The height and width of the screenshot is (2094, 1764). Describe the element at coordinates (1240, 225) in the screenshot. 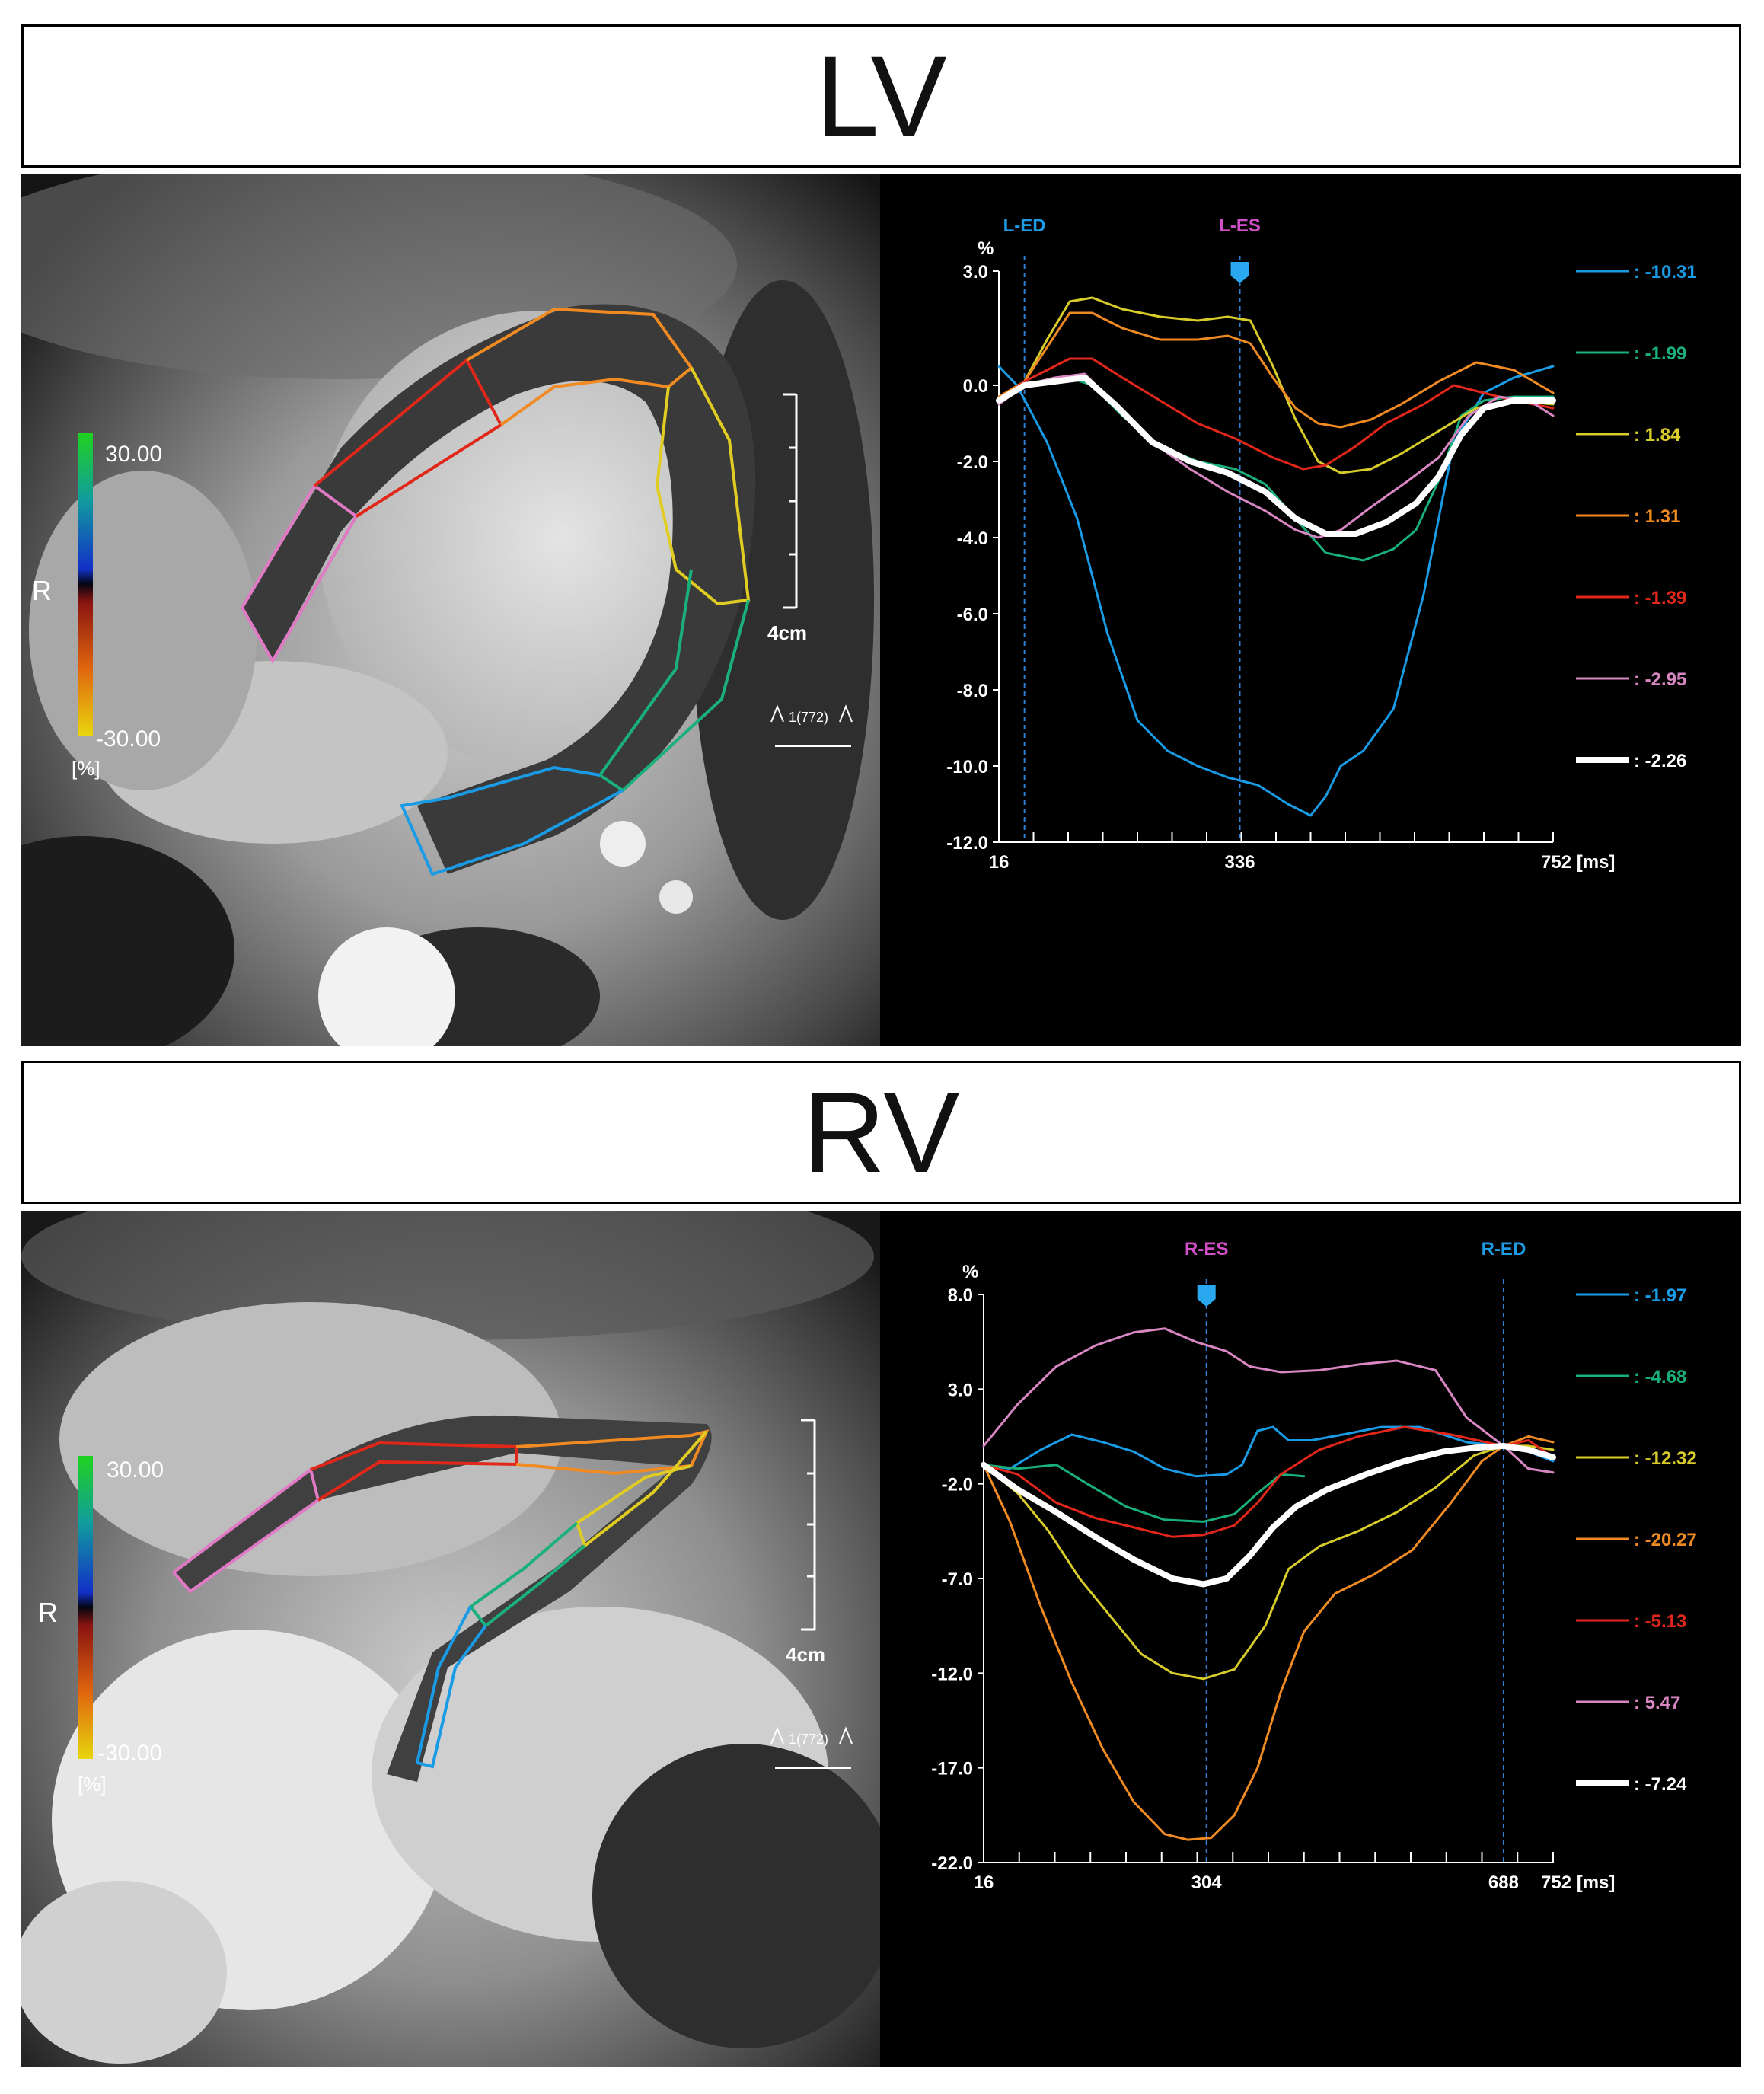

I see `lv-marker-label: L-ES` at that location.